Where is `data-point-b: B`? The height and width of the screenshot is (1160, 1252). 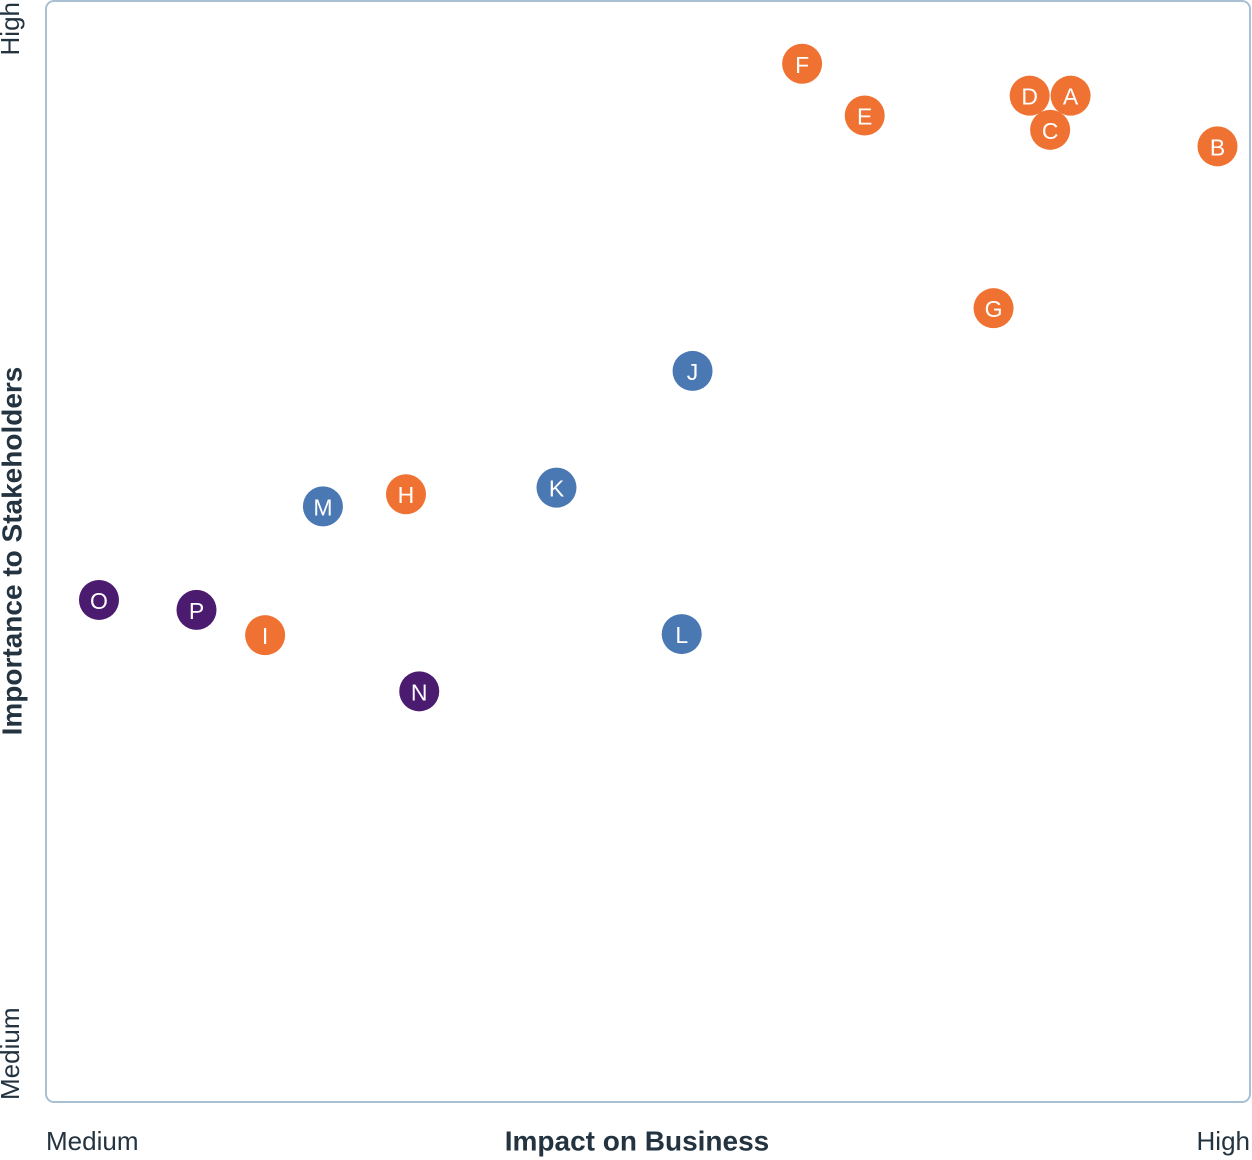 data-point-b: B is located at coordinates (1217, 146).